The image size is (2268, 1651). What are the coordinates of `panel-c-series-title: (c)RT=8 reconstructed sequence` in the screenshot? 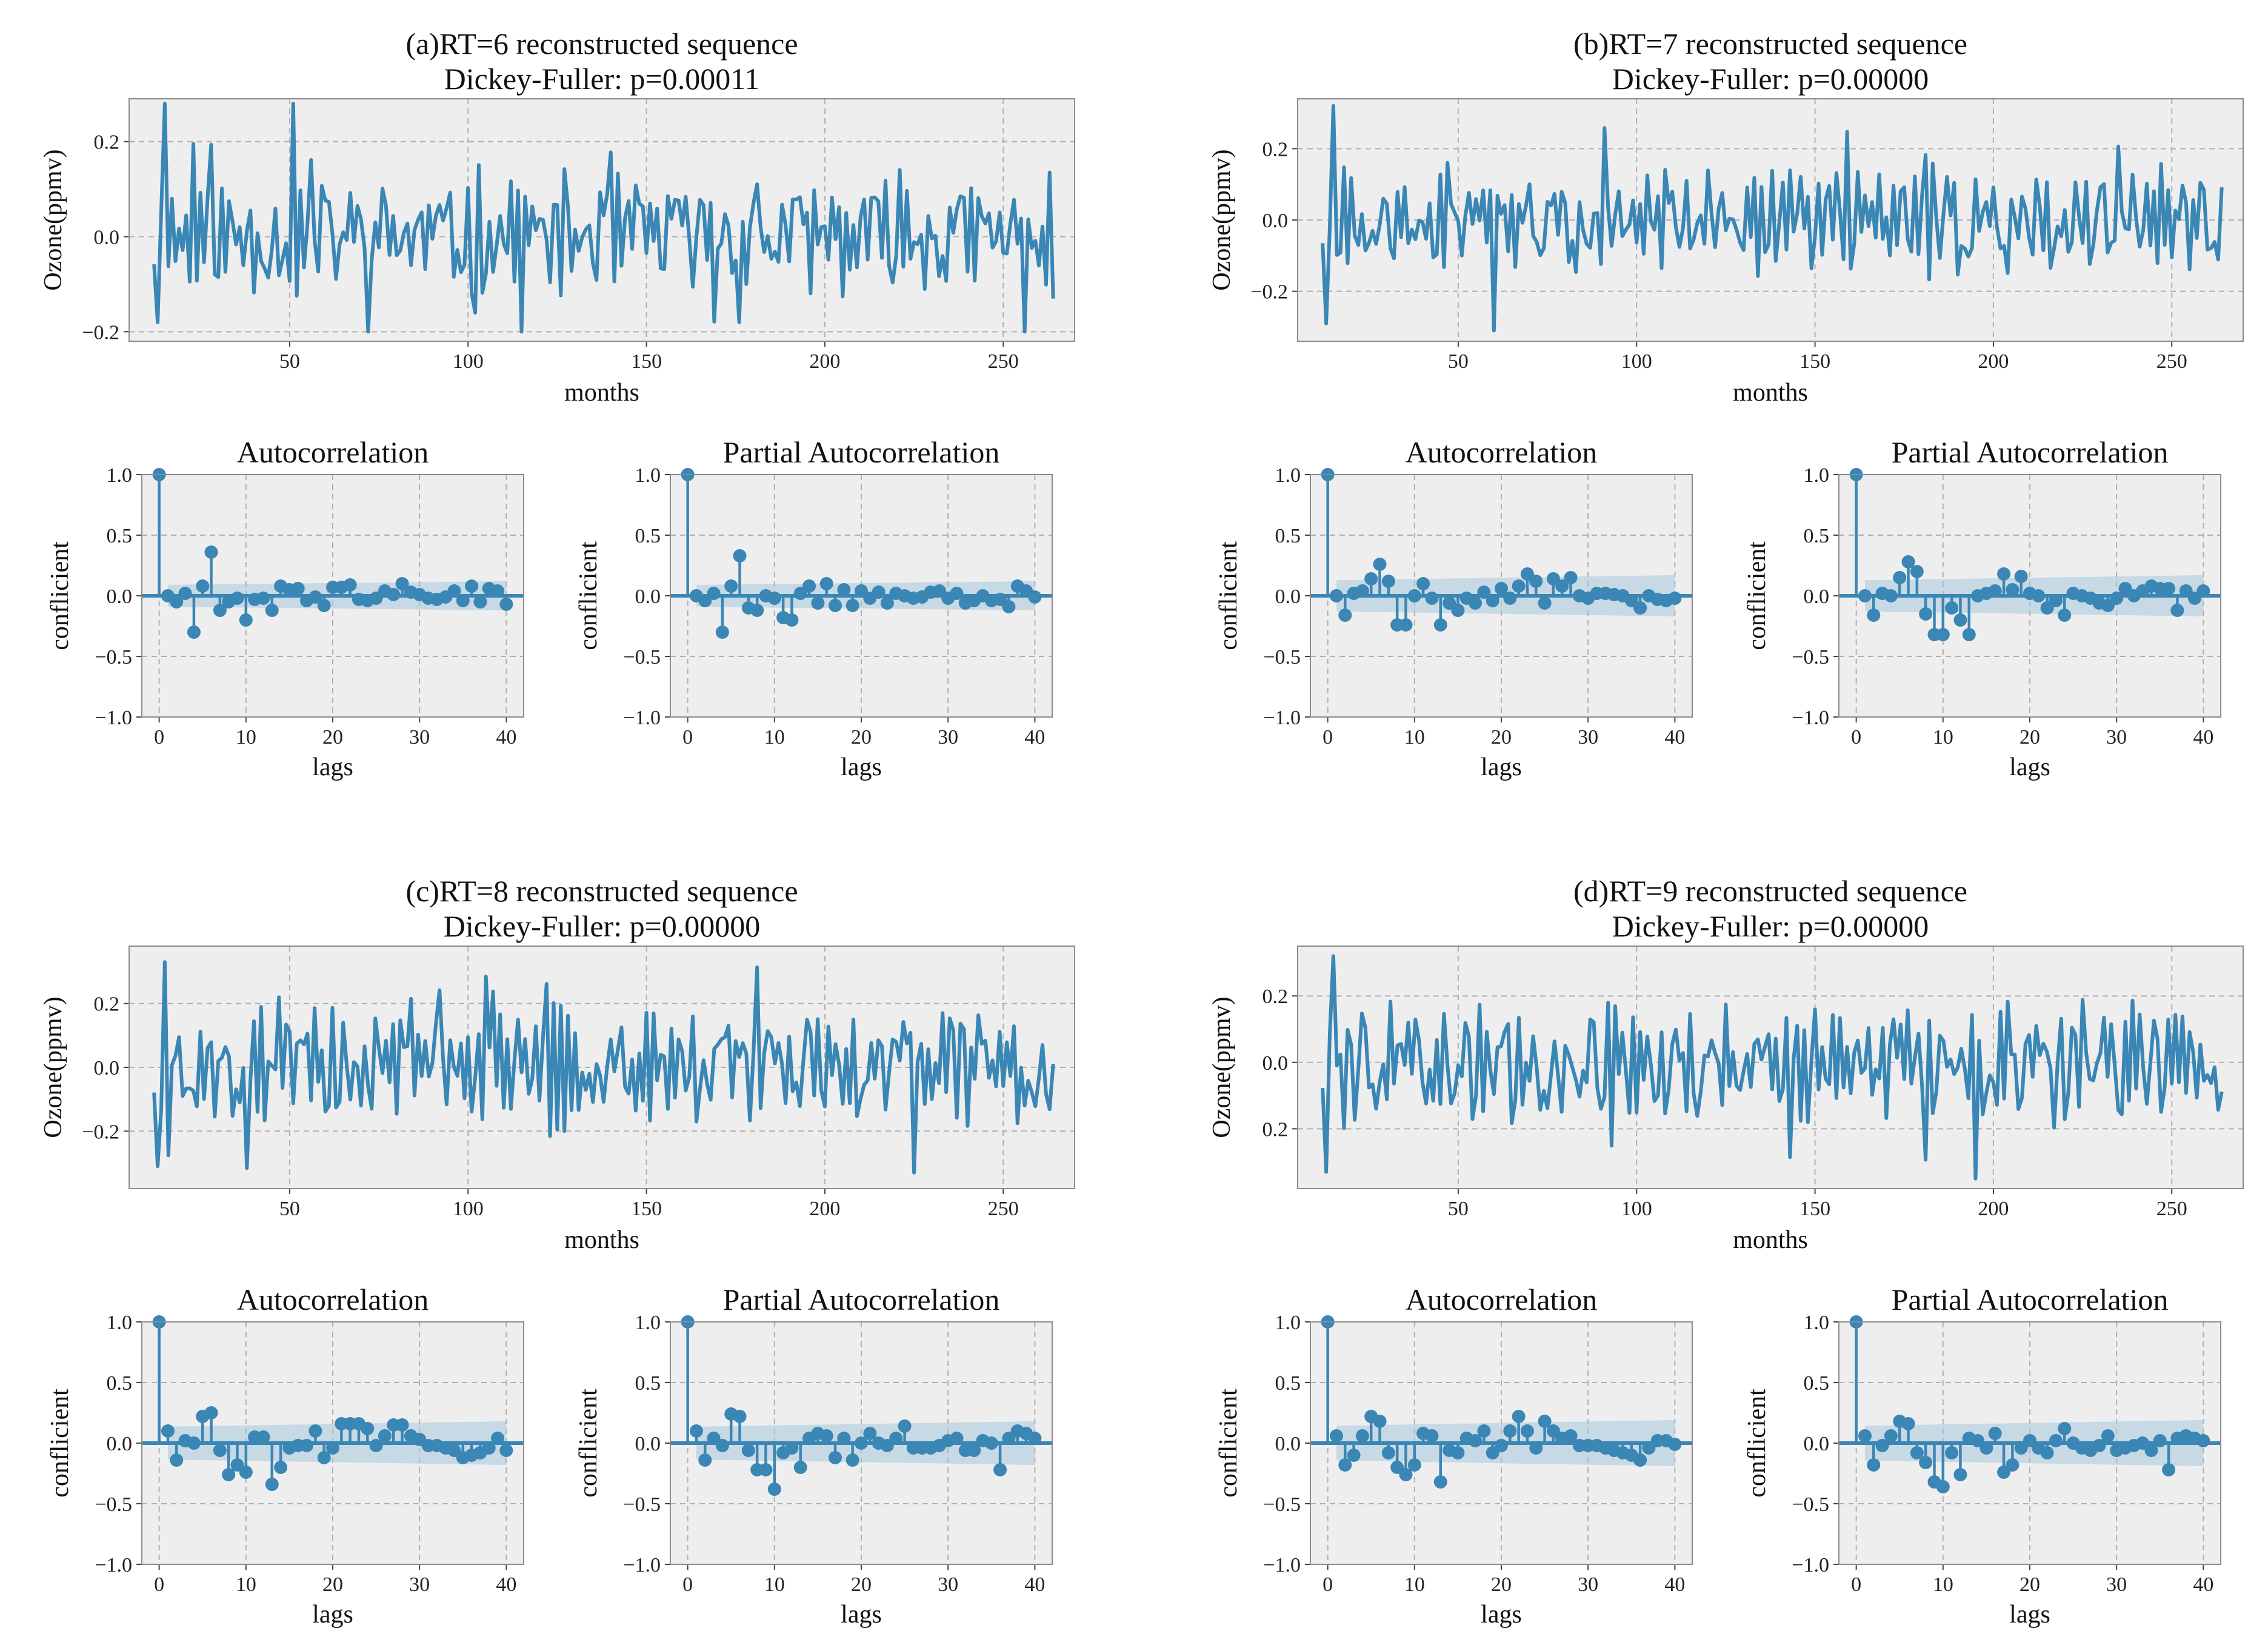 It's located at (601, 891).